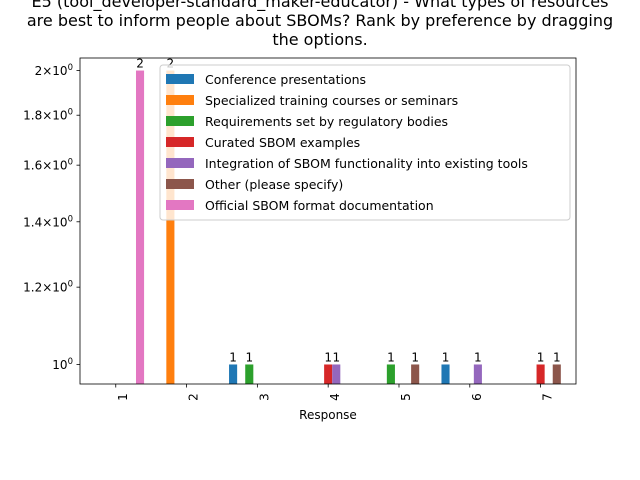  I want to click on legend-entry-label: Curated SBOM examples, so click(282, 142).